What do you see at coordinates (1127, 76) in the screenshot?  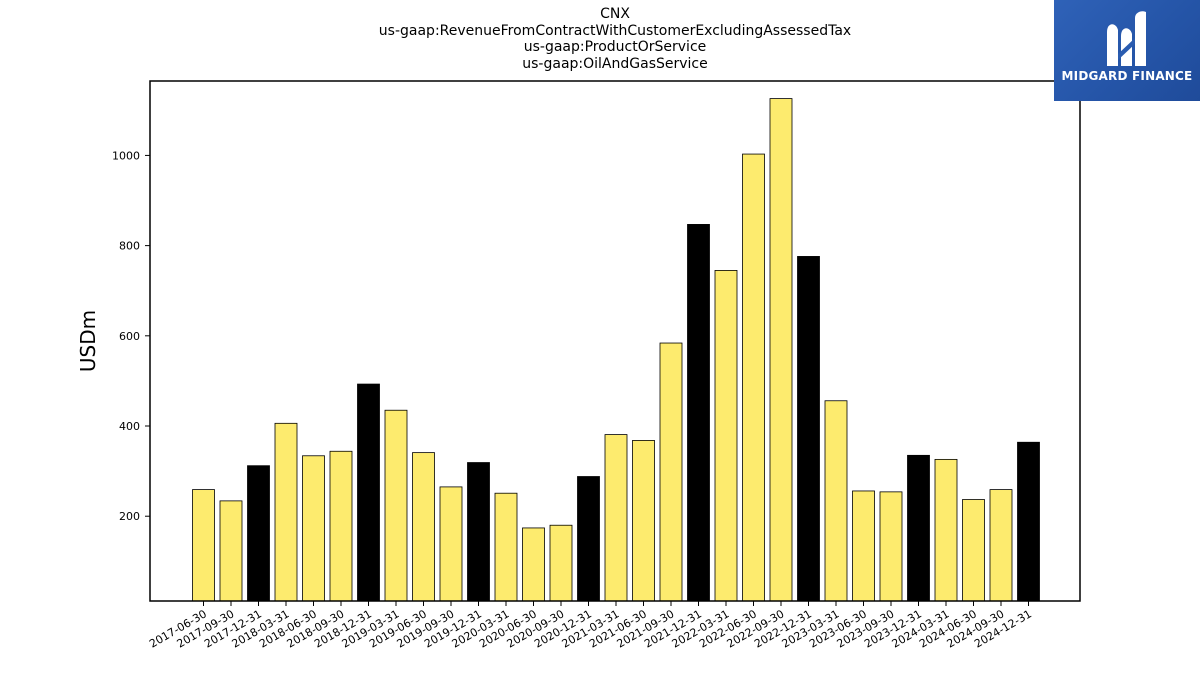 I see `brand-logo-text: MIDGARD FINANCE` at bounding box center [1127, 76].